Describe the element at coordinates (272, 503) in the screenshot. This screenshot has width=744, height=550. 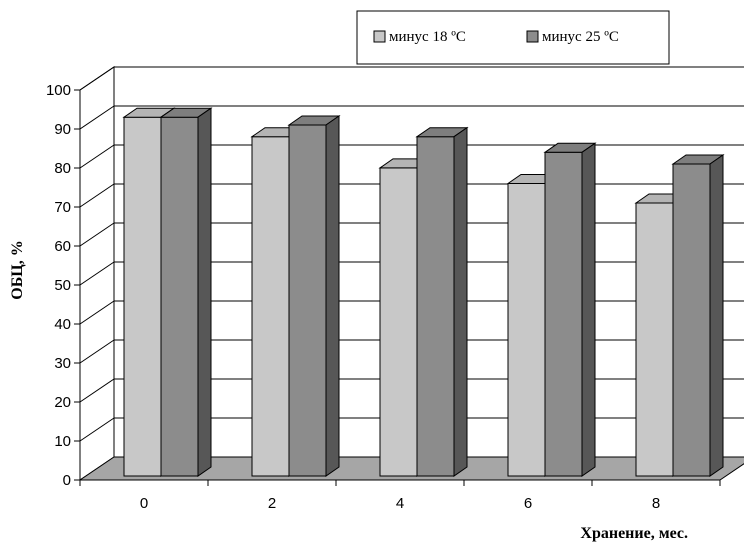
I see `x-tick-label: 2` at that location.